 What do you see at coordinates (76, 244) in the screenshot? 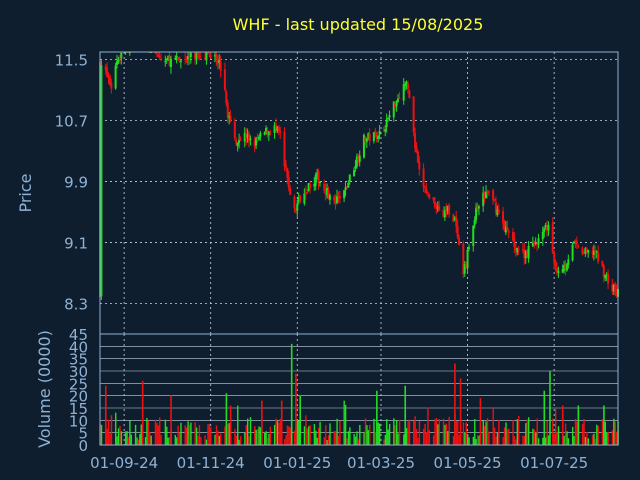
I see `price-y-tick: 9.1` at bounding box center [76, 244].